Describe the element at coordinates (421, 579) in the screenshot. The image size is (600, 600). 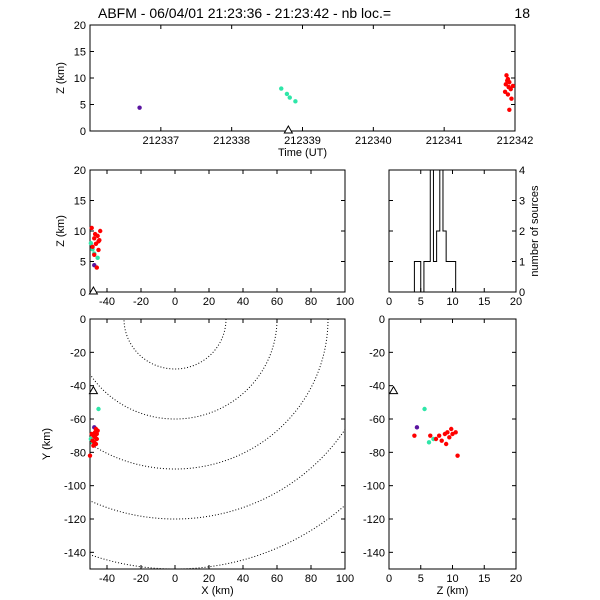
I see `x-tick-label: 5` at that location.